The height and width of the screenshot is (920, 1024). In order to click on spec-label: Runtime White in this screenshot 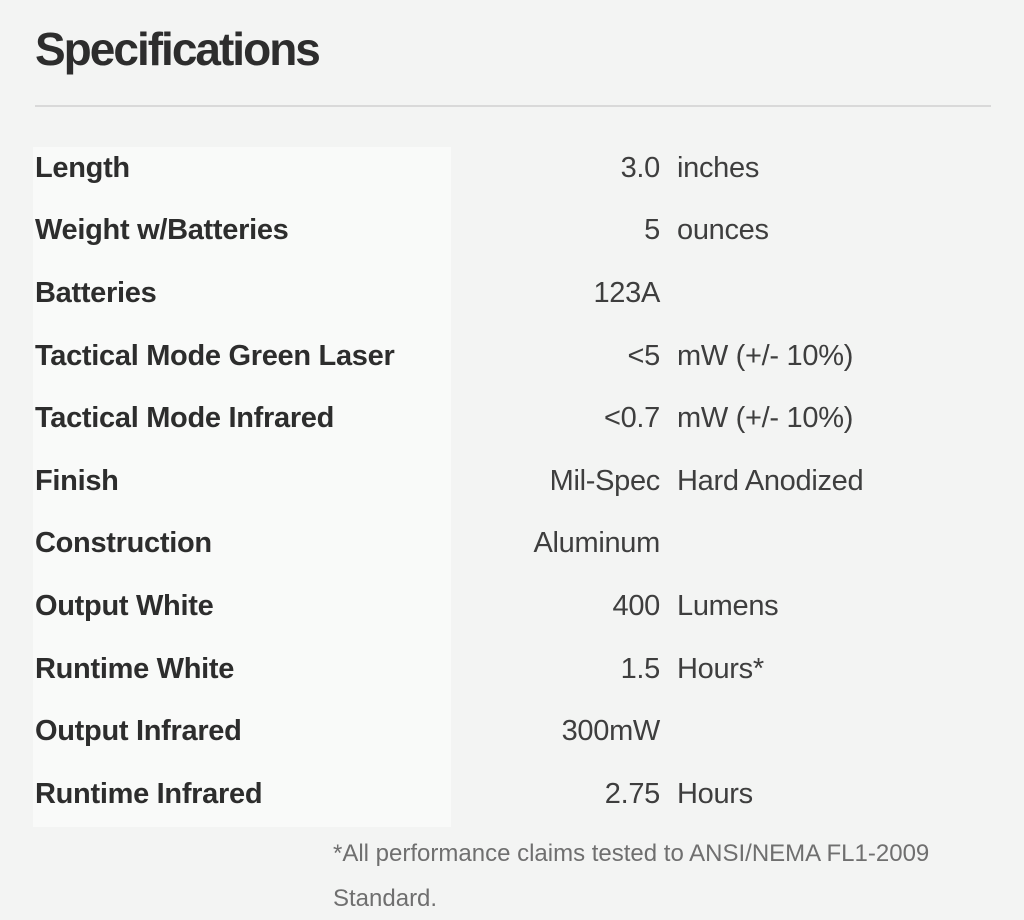, I will do `click(135, 668)`.